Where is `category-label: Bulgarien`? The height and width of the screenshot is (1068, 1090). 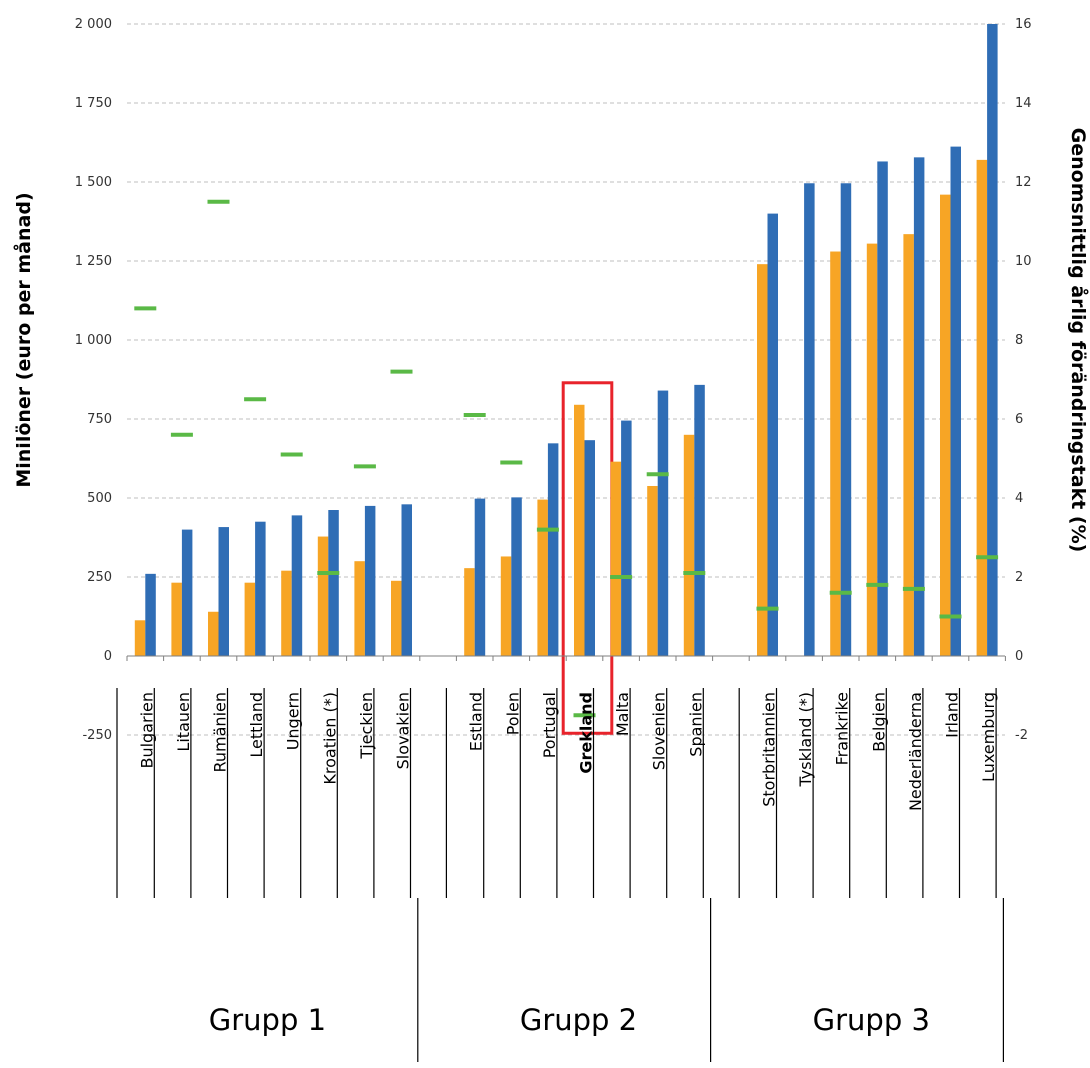
category-label: Bulgarien is located at coordinates (146, 730).